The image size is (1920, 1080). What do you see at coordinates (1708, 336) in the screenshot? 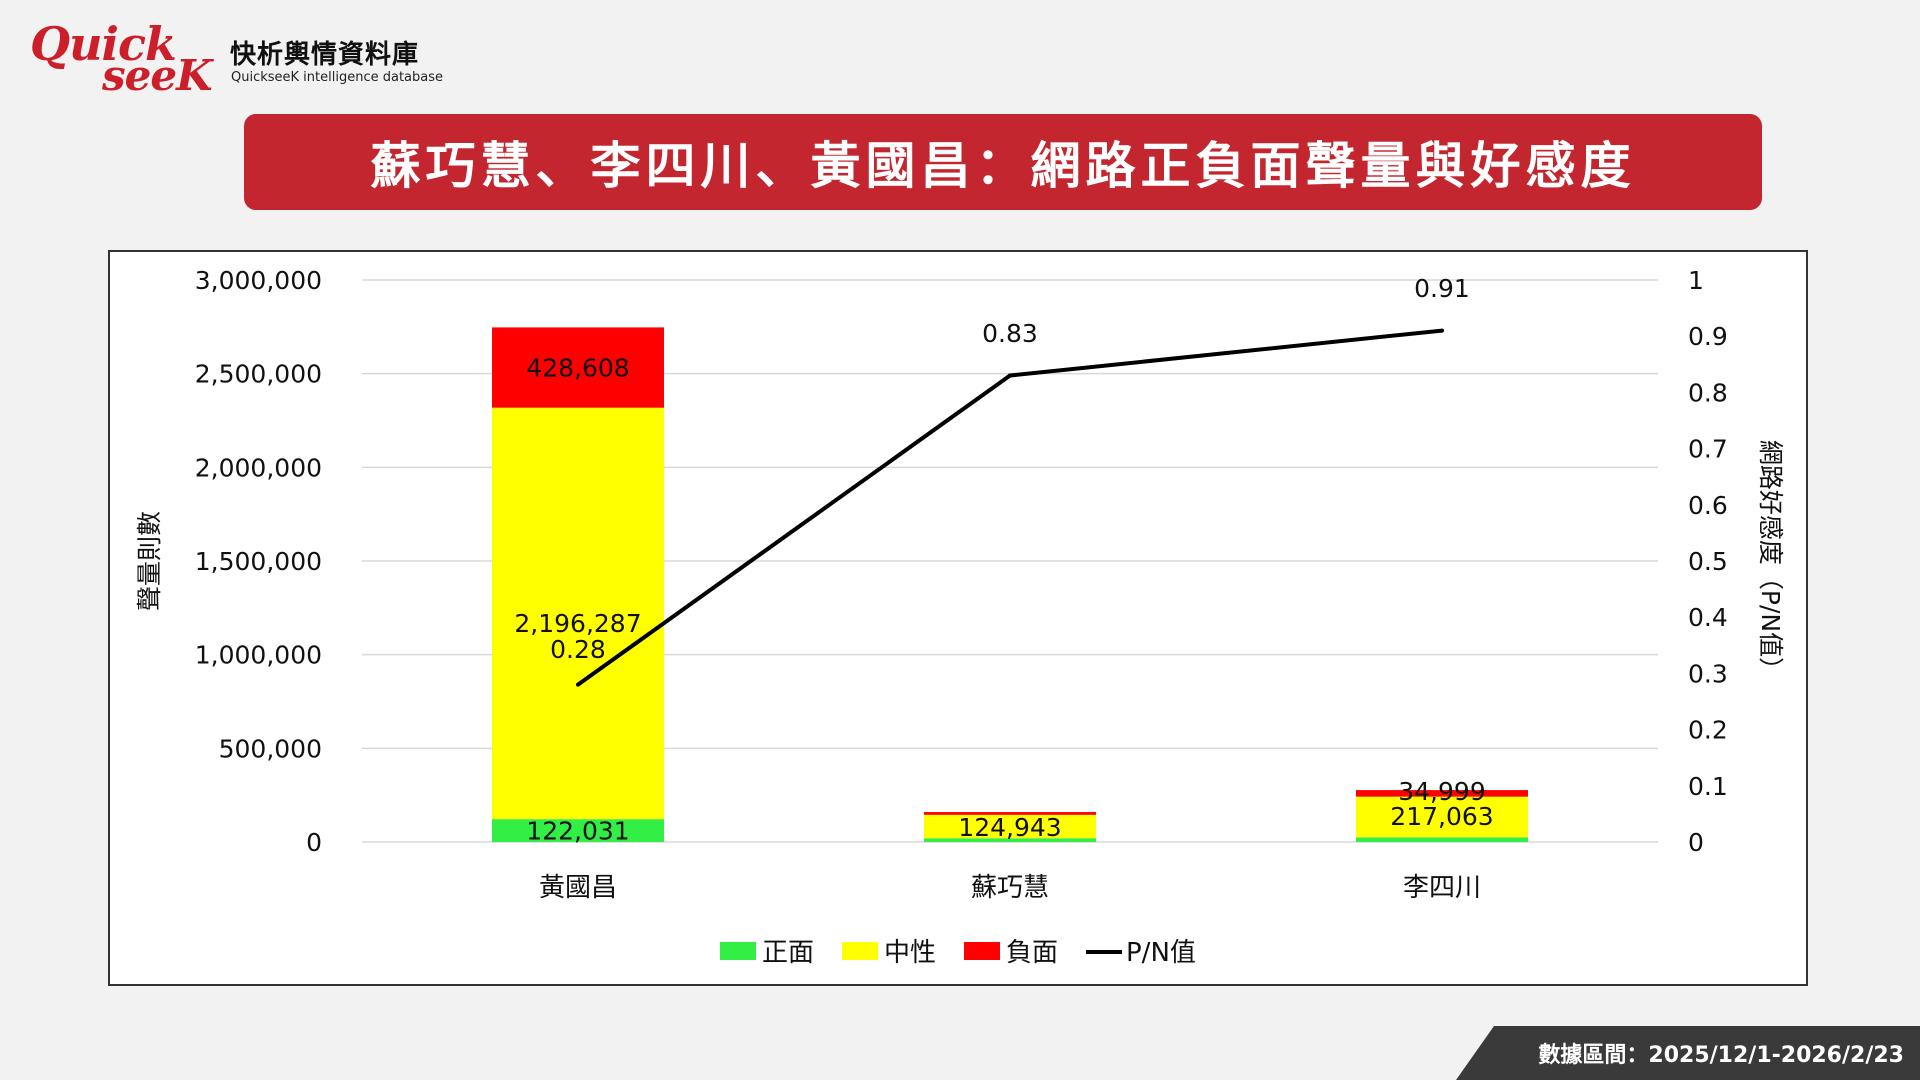
I see `y2-tick-label: 0.9` at bounding box center [1708, 336].